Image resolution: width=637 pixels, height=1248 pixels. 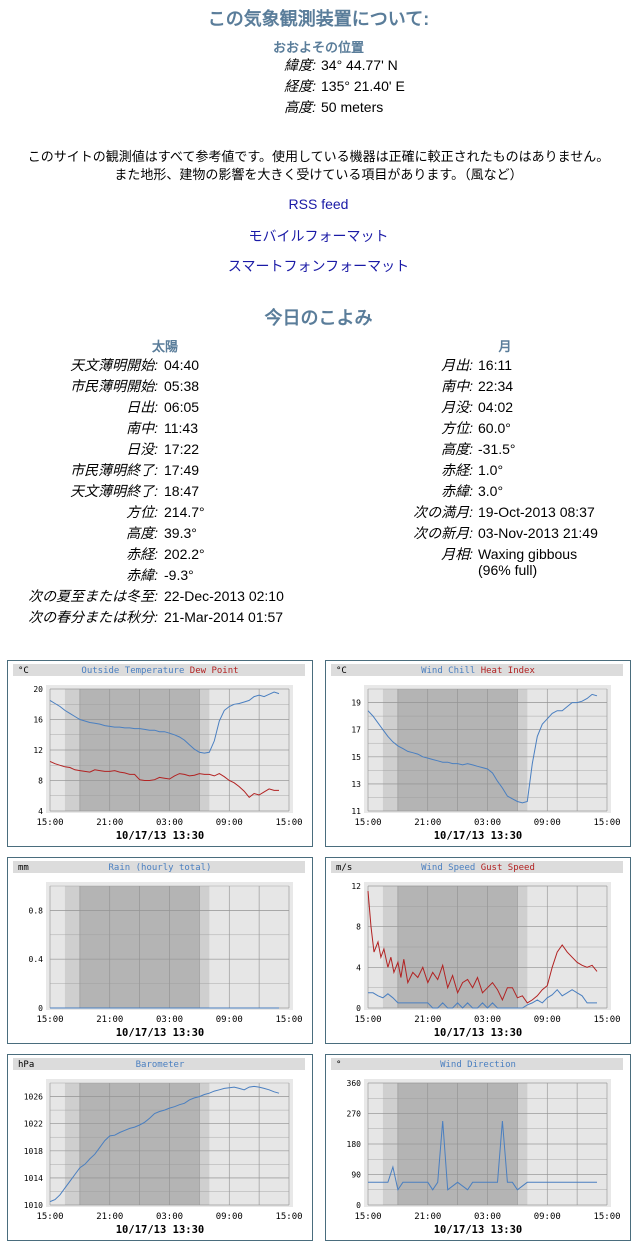 I want to click on sun-row-label: 赤経:, so click(x=142, y=554).